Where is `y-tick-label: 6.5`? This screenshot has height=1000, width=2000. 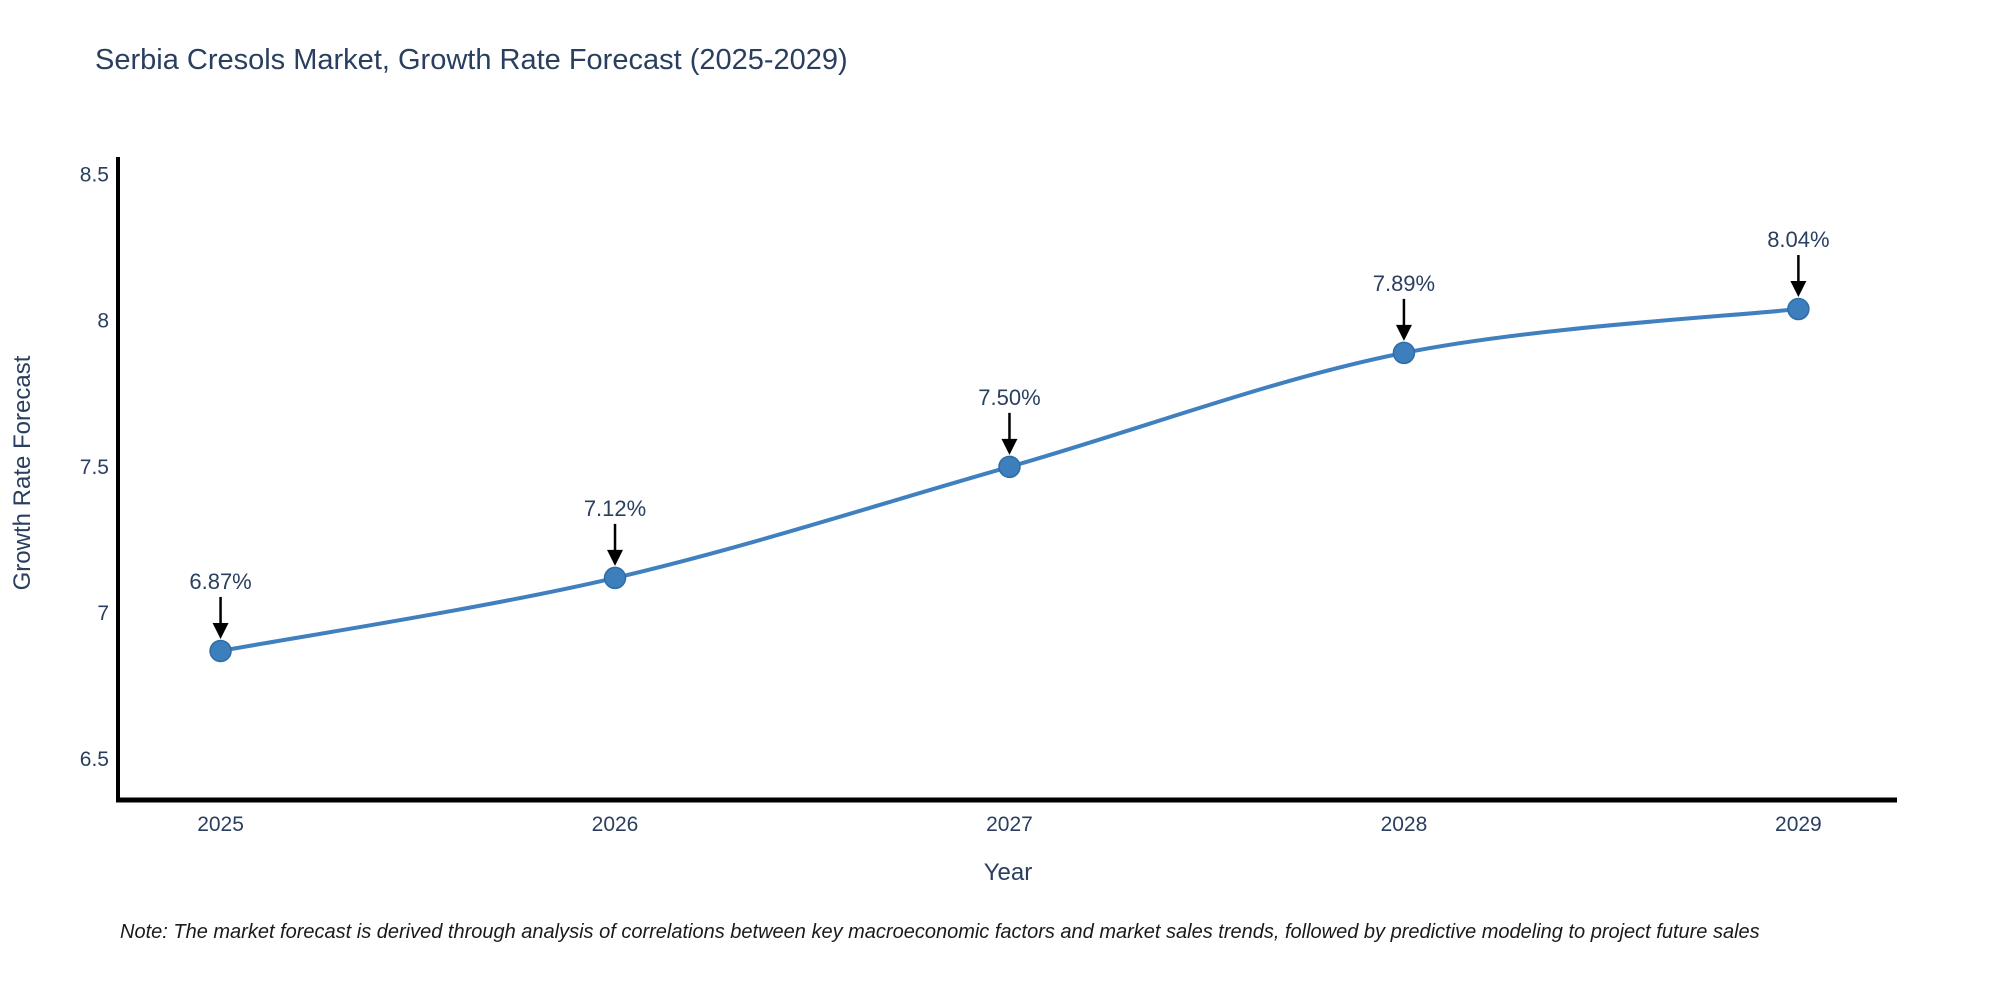
y-tick-label: 6.5 is located at coordinates (94, 759).